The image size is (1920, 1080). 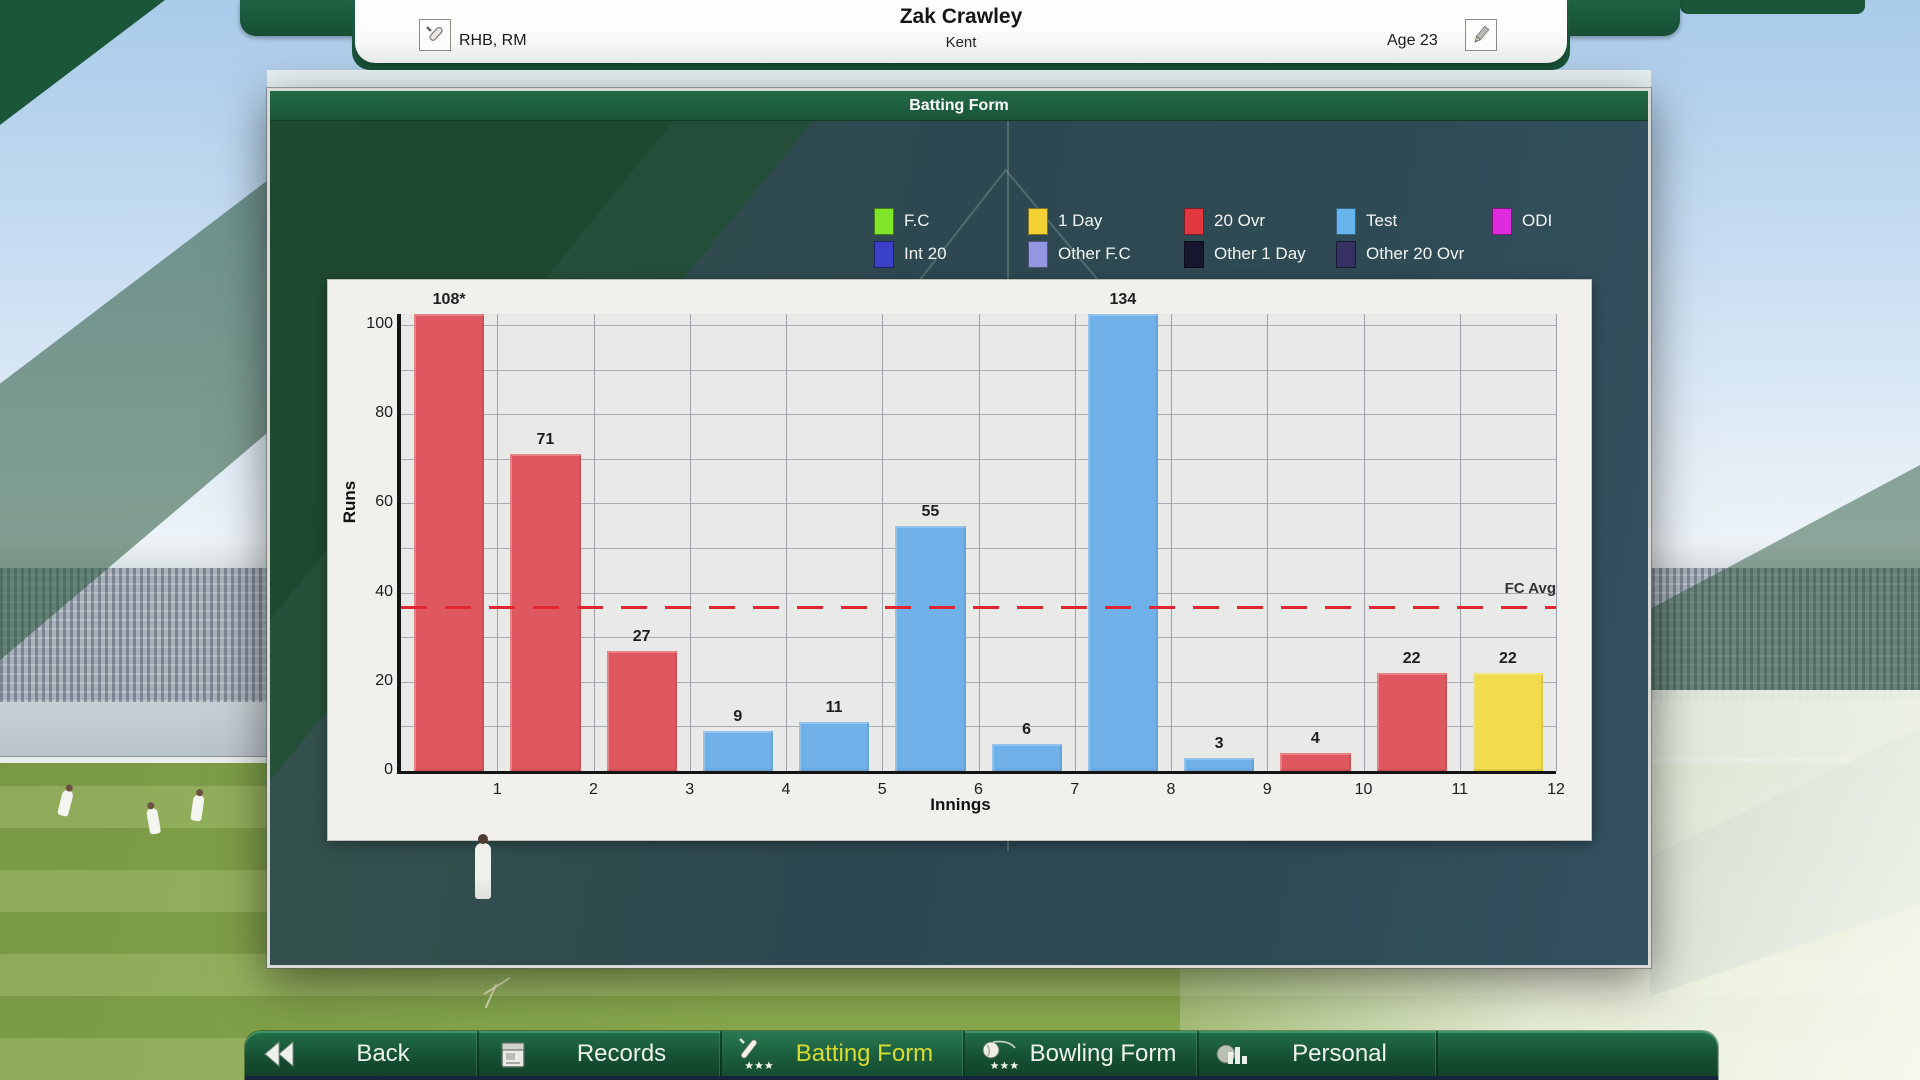 What do you see at coordinates (1219, 743) in the screenshot?
I see `bar-value-label: 3` at bounding box center [1219, 743].